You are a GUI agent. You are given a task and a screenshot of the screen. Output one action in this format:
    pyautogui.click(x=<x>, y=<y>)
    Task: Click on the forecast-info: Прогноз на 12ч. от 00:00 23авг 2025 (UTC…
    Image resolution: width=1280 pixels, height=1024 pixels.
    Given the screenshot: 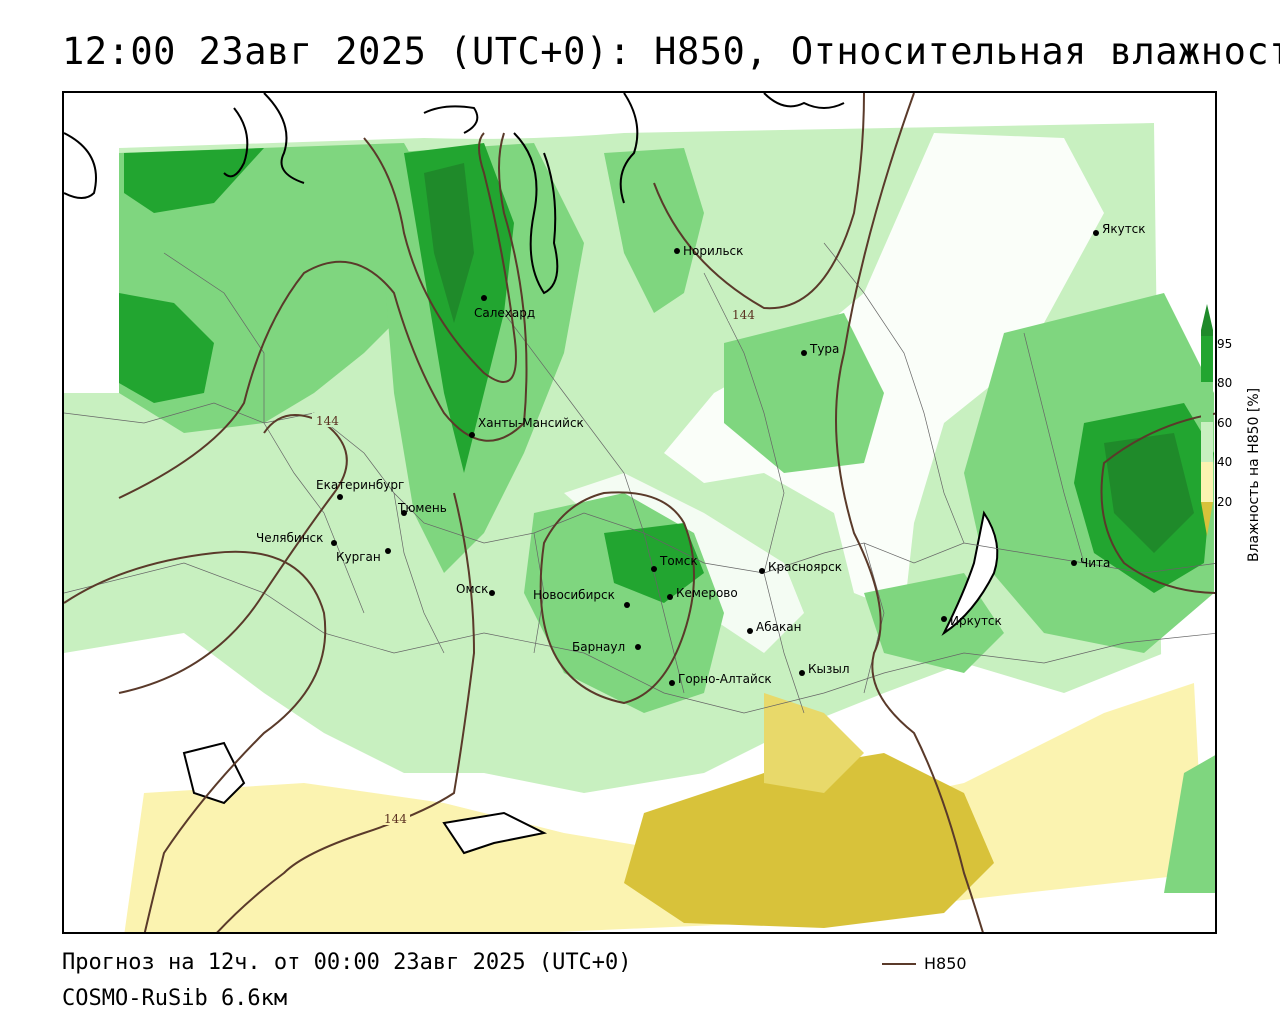 What is the action you would take?
    pyautogui.click(x=347, y=962)
    